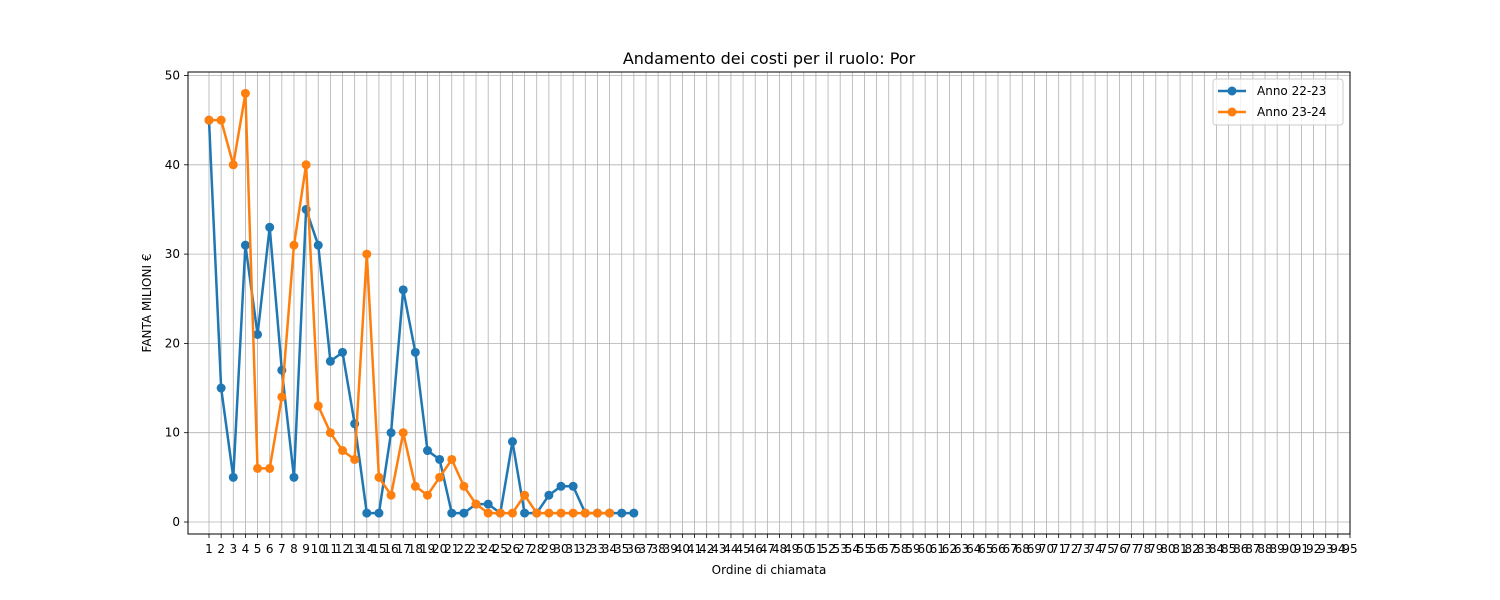 This screenshot has width=1500, height=600. What do you see at coordinates (1034, 549) in the screenshot?
I see `x-tick-label: 69` at bounding box center [1034, 549].